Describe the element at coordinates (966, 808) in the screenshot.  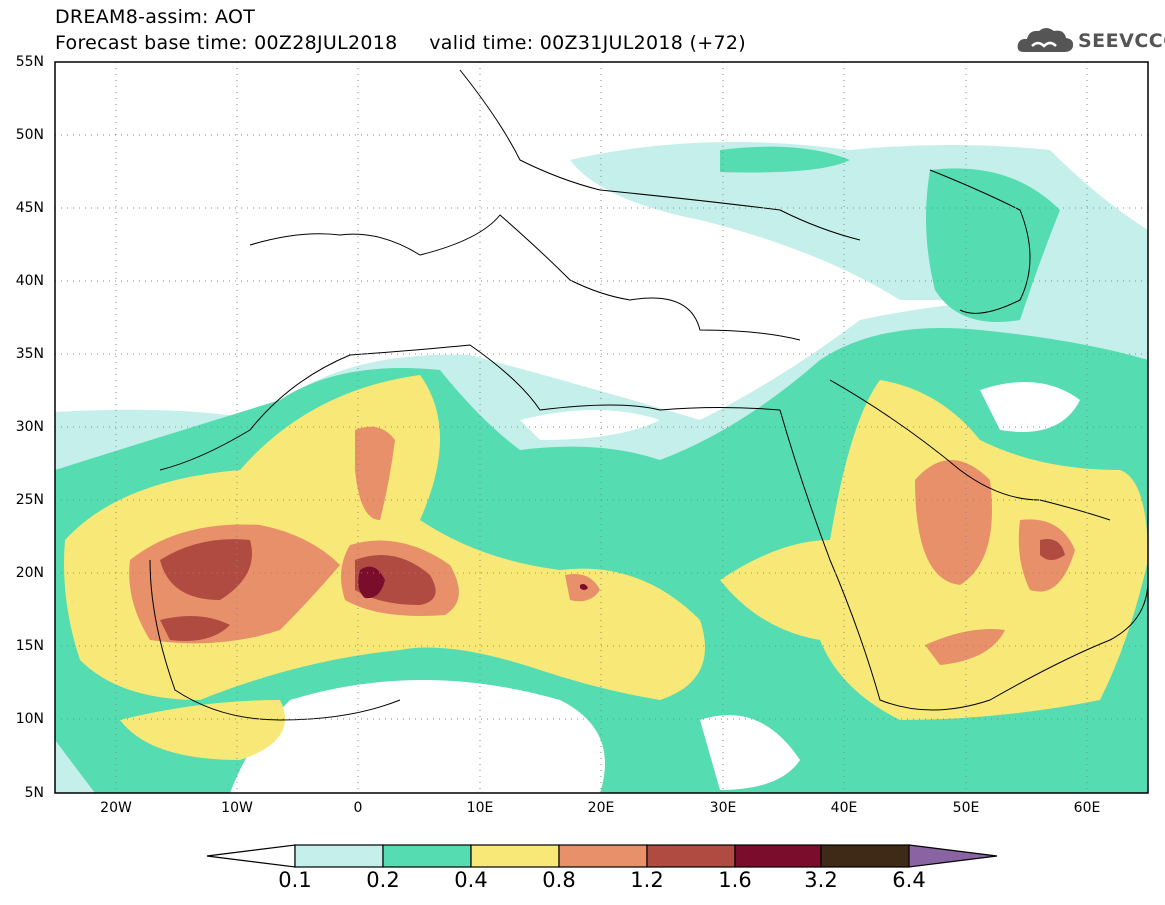
I see `lon-label-50e: 50E` at that location.